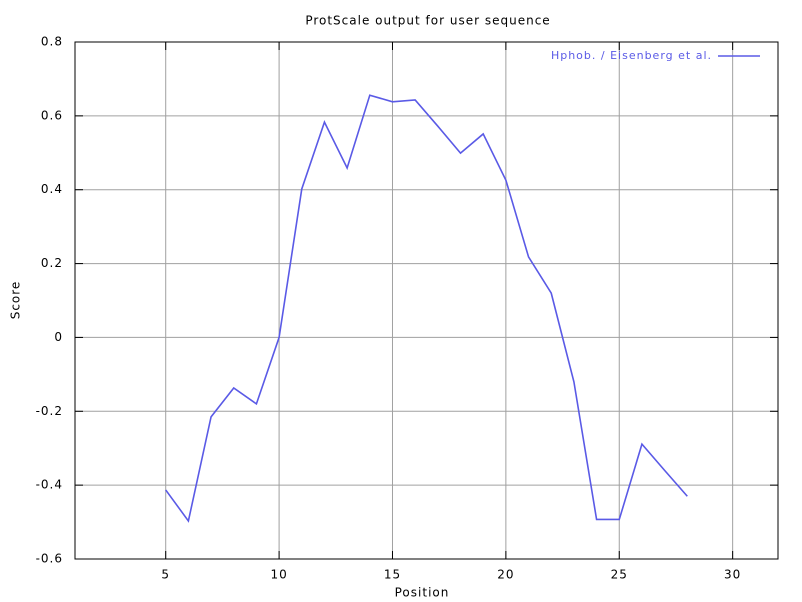 The height and width of the screenshot is (602, 802). What do you see at coordinates (165, 575) in the screenshot?
I see `x-tick-label: 5` at bounding box center [165, 575].